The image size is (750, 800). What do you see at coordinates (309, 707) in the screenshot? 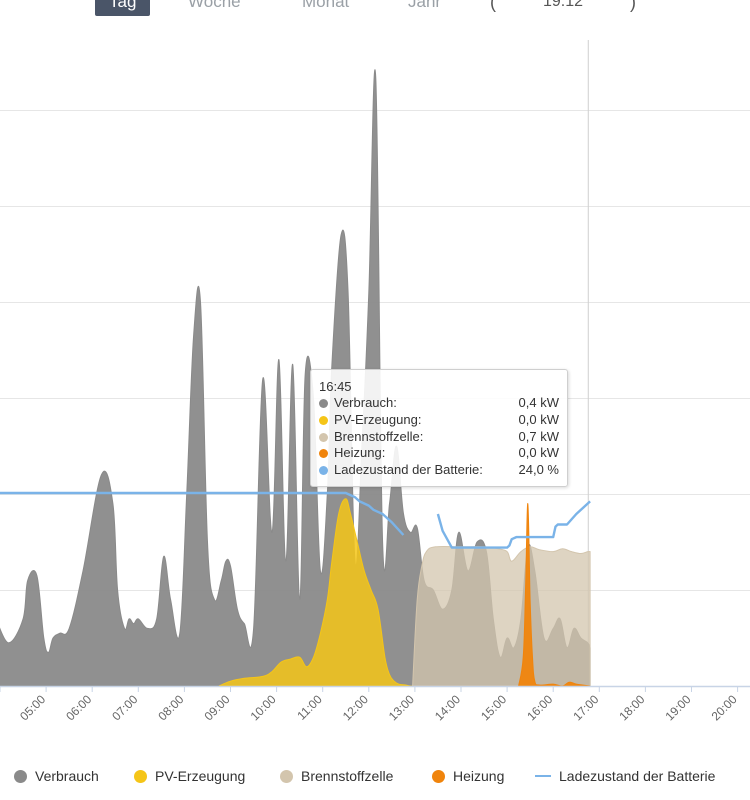
I see `x-tick-label: 11:00` at bounding box center [309, 707].